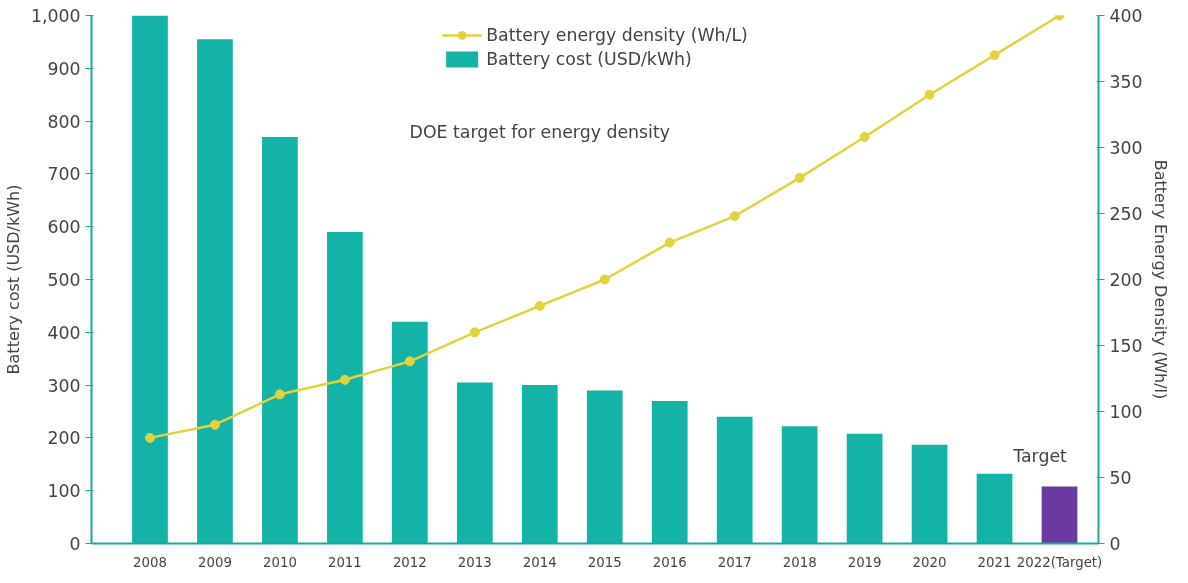  I want to click on y-tick-label: 200, so click(64, 438).